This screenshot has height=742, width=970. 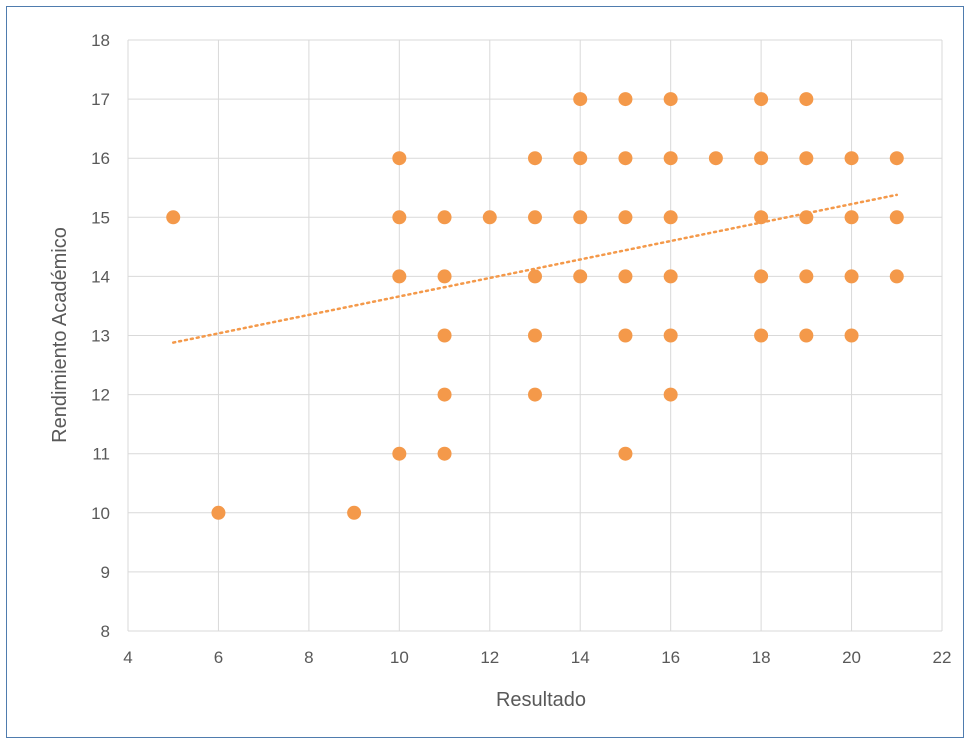 I want to click on x-axis-tick-labels: 4 6 8 10 12 14 16 18 20 22, so click(x=537, y=657).